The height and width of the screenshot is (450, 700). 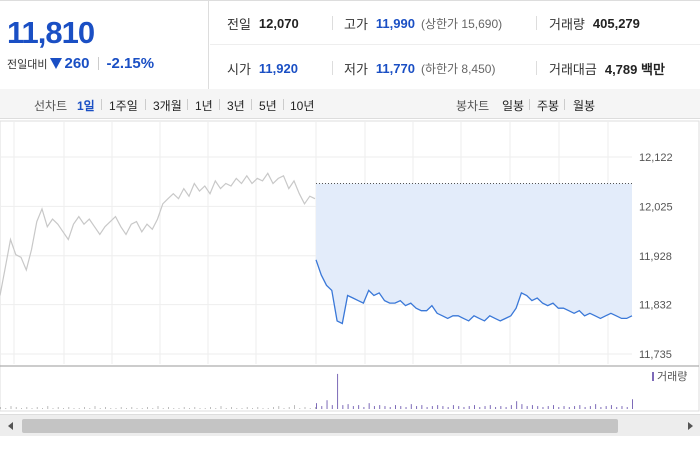 What do you see at coordinates (302, 106) in the screenshot?
I see `tab-10-years: 10년` at bounding box center [302, 106].